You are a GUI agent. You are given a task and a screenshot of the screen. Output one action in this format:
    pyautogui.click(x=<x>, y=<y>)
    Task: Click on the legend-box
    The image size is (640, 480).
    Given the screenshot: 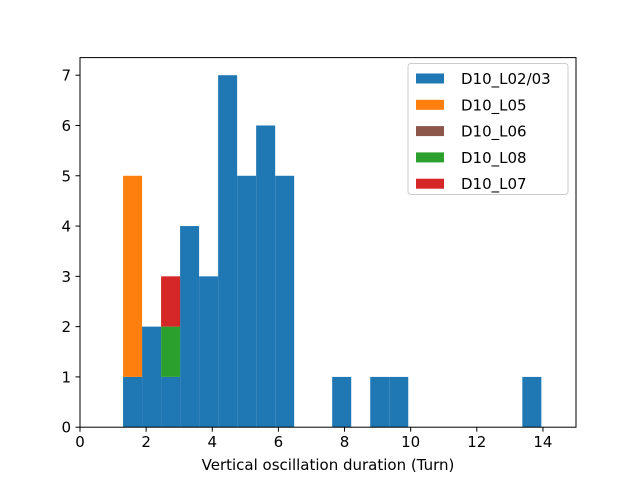 What is the action you would take?
    pyautogui.click(x=488, y=129)
    